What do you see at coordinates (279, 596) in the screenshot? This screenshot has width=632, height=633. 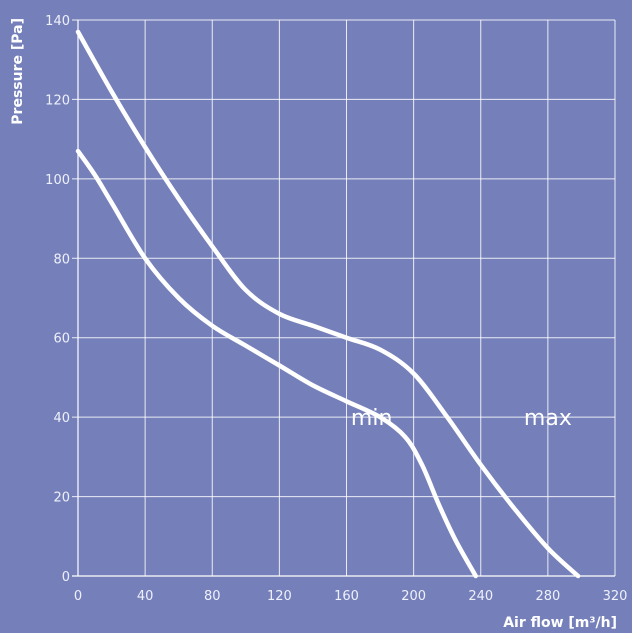 I see `x-tick-label: 120` at bounding box center [279, 596].